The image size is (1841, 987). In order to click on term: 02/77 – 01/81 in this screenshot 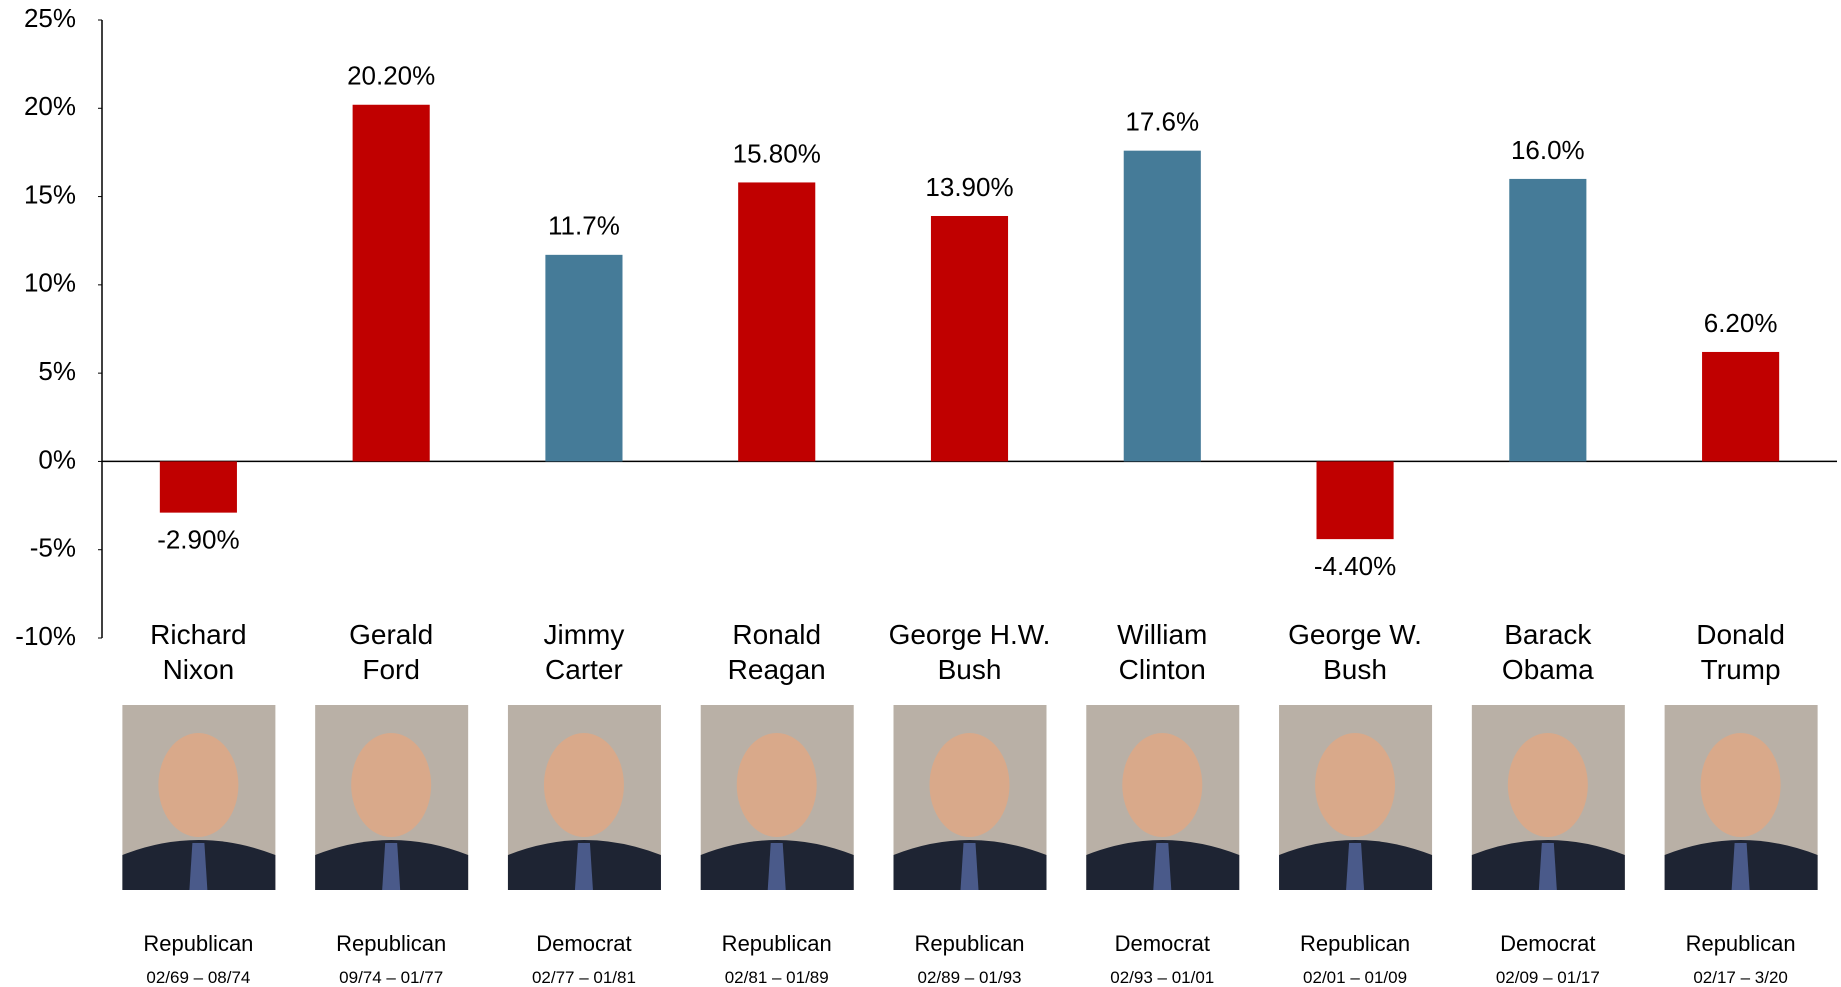, I will do `click(583, 977)`.